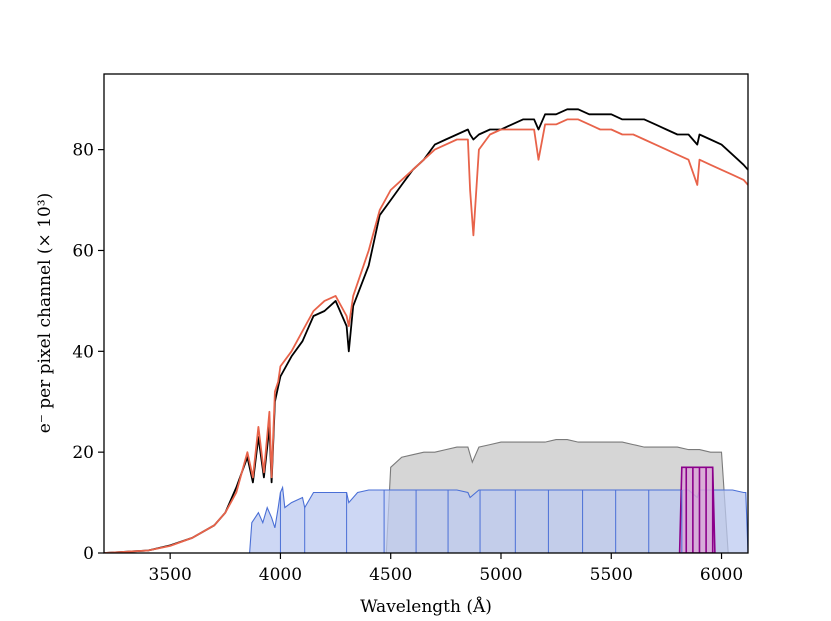  Describe the element at coordinates (45, 313) in the screenshot. I see `y-axis-label: e⁻ per pixel channel (× 10³)` at that location.